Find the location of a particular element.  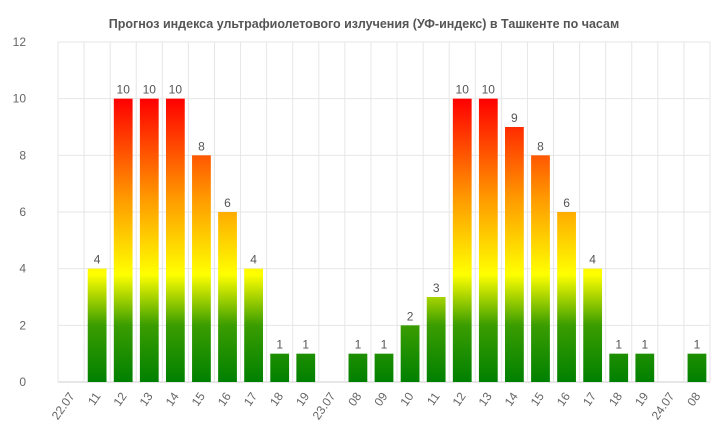

data-label: 3 is located at coordinates (436, 288).